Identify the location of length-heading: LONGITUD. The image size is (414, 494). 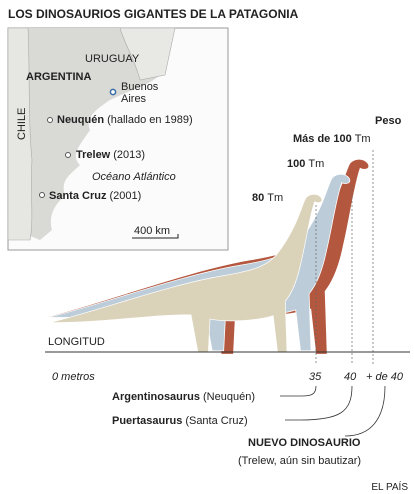
(76, 342).